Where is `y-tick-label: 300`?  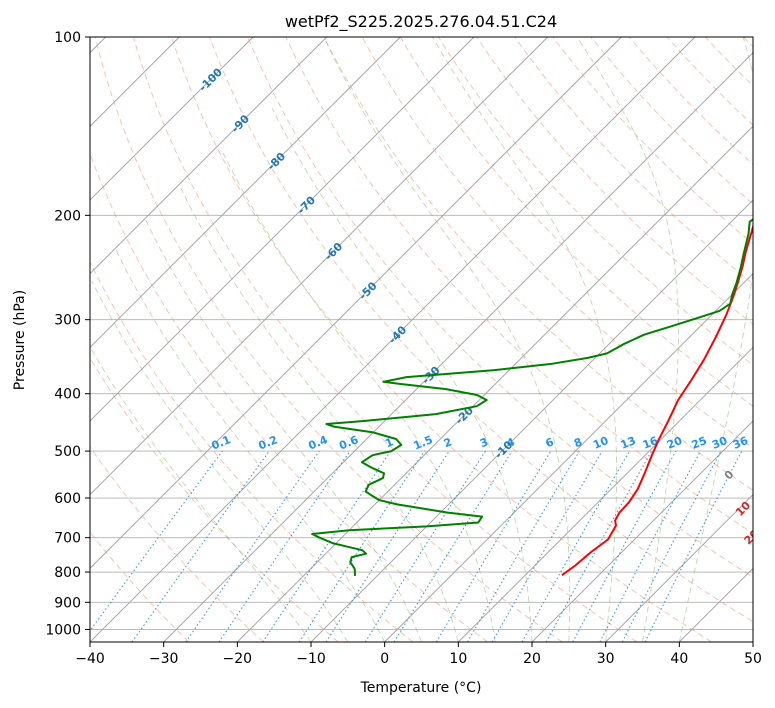 y-tick-label: 300 is located at coordinates (67, 321).